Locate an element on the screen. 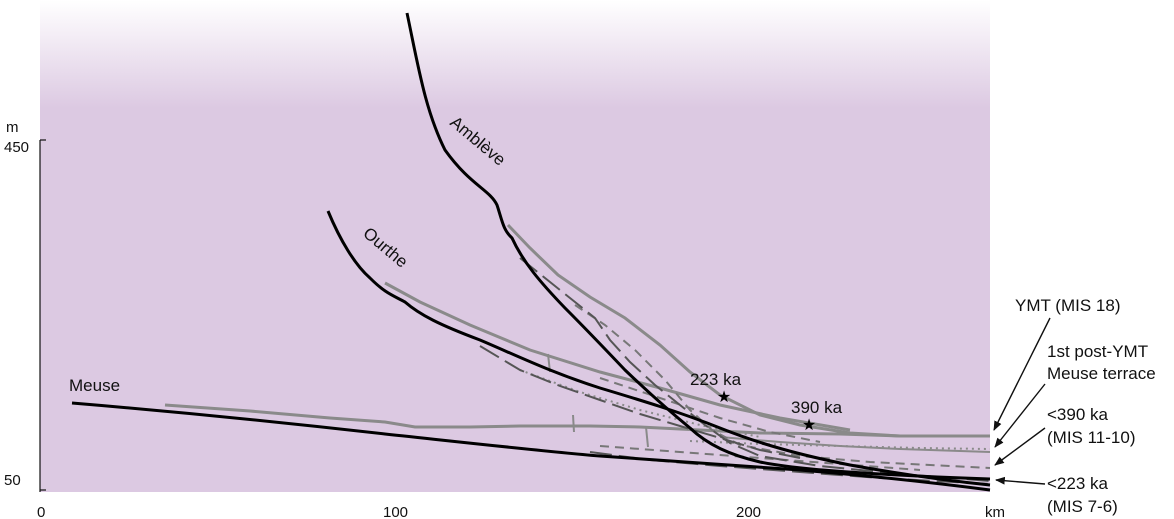  star-icon-390: ★ is located at coordinates (809, 424).